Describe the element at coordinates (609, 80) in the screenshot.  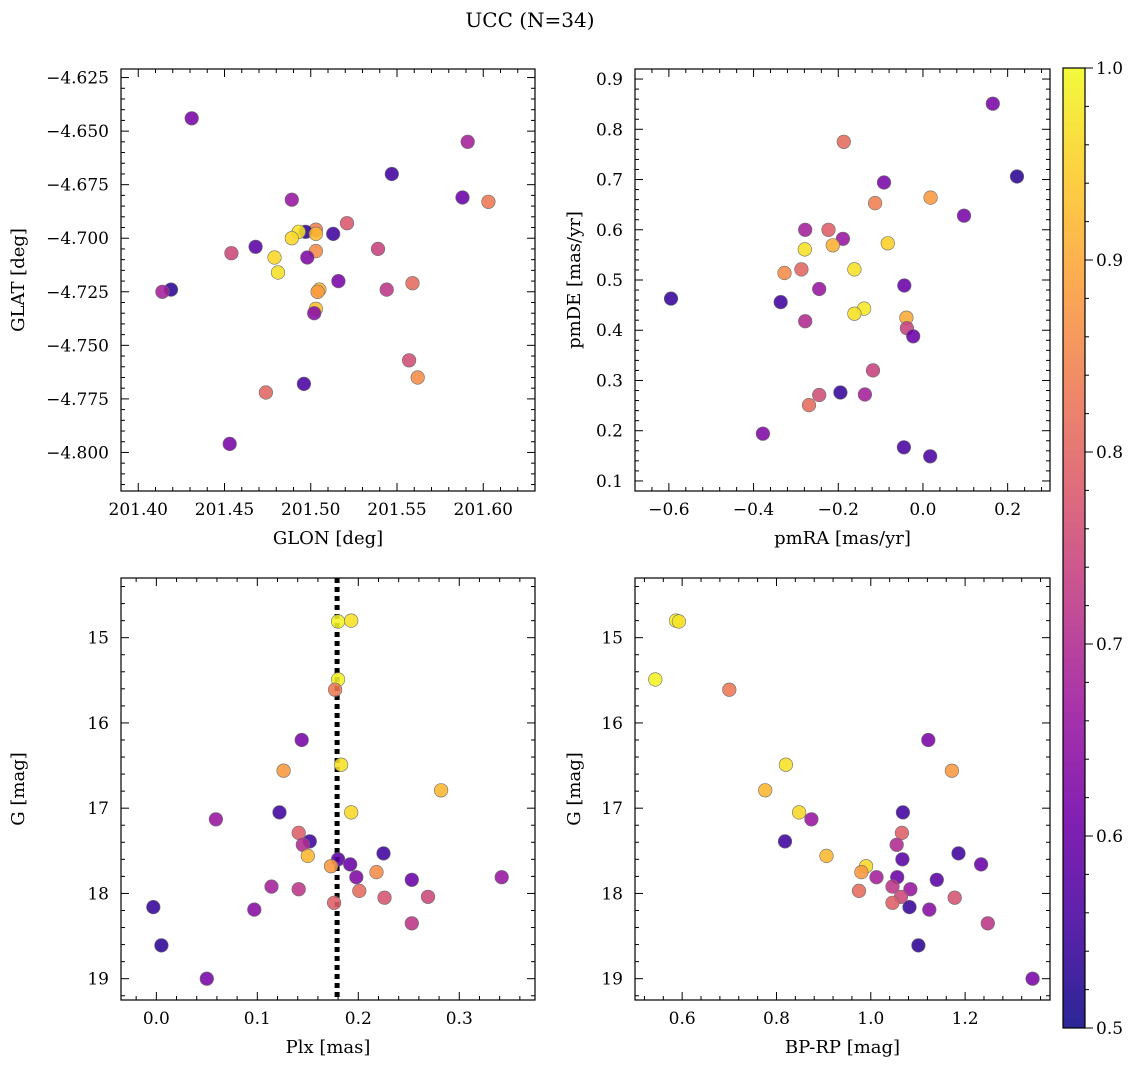
I see `y-tick-label: 0.9` at that location.